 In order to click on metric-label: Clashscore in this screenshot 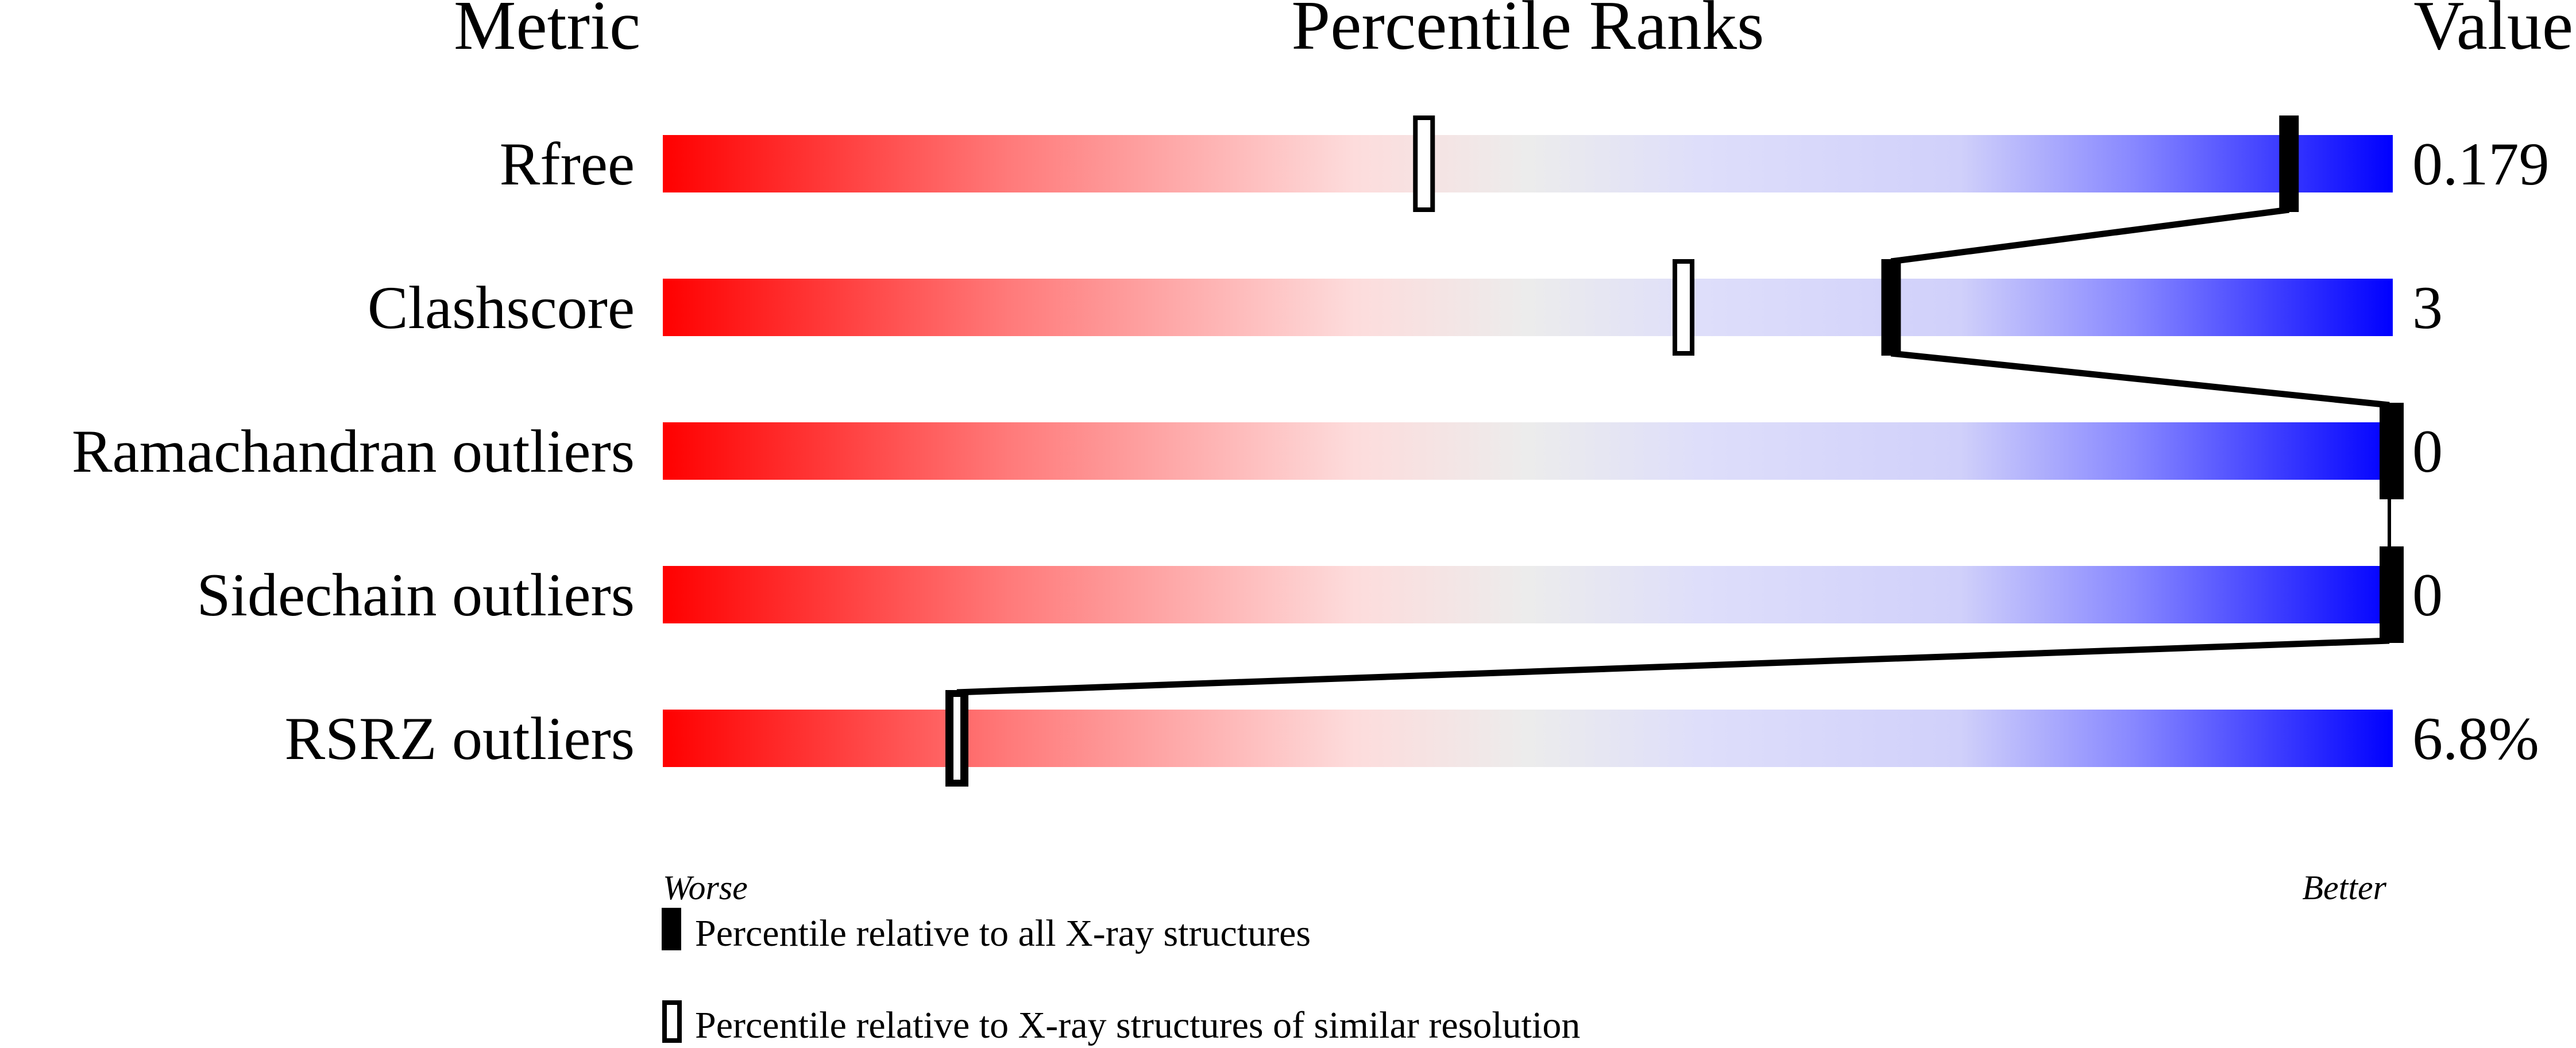, I will do `click(501, 307)`.